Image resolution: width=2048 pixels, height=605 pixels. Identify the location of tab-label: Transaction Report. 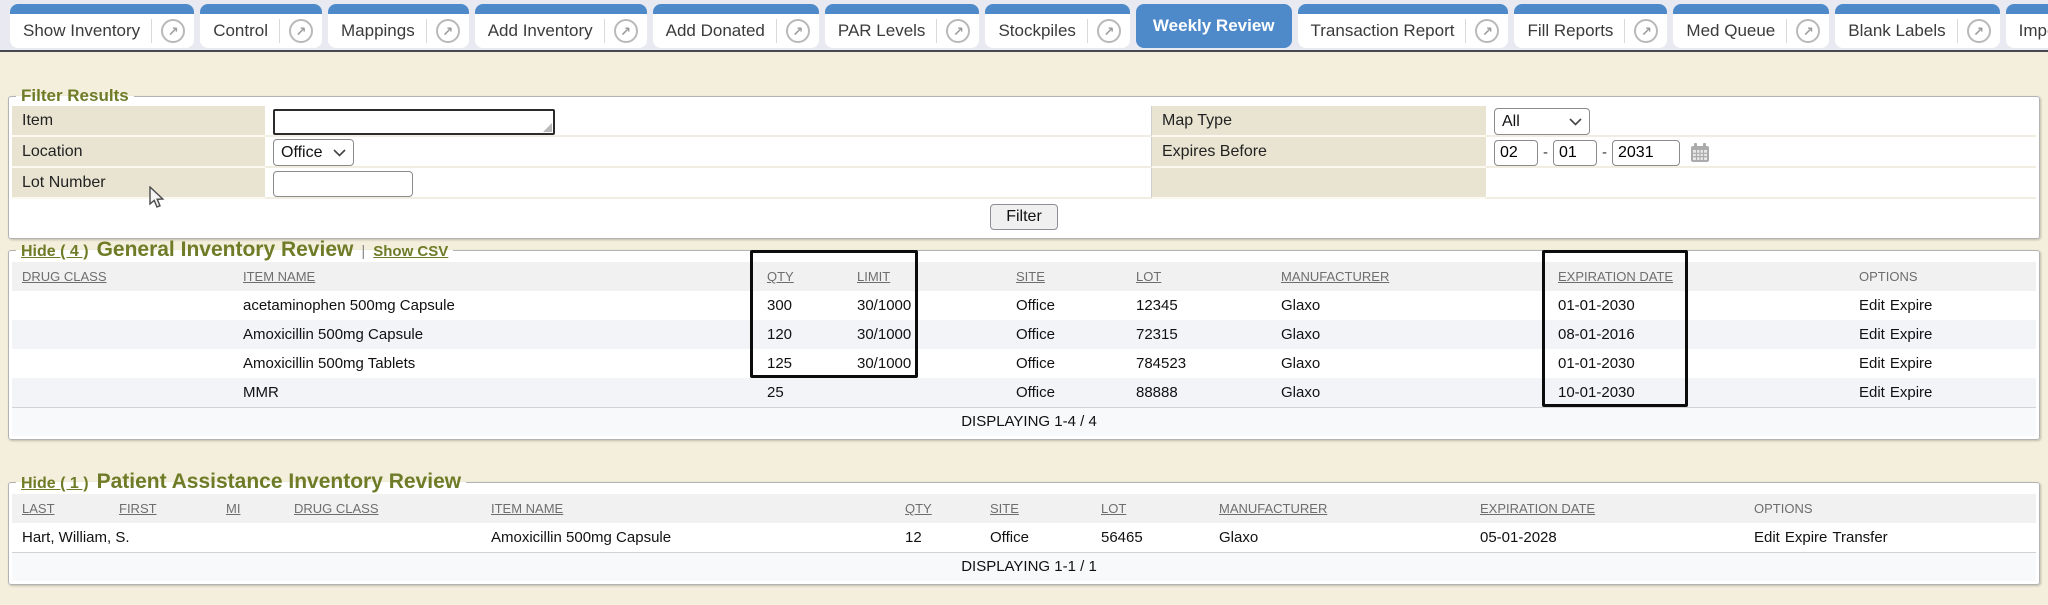
(1382, 30).